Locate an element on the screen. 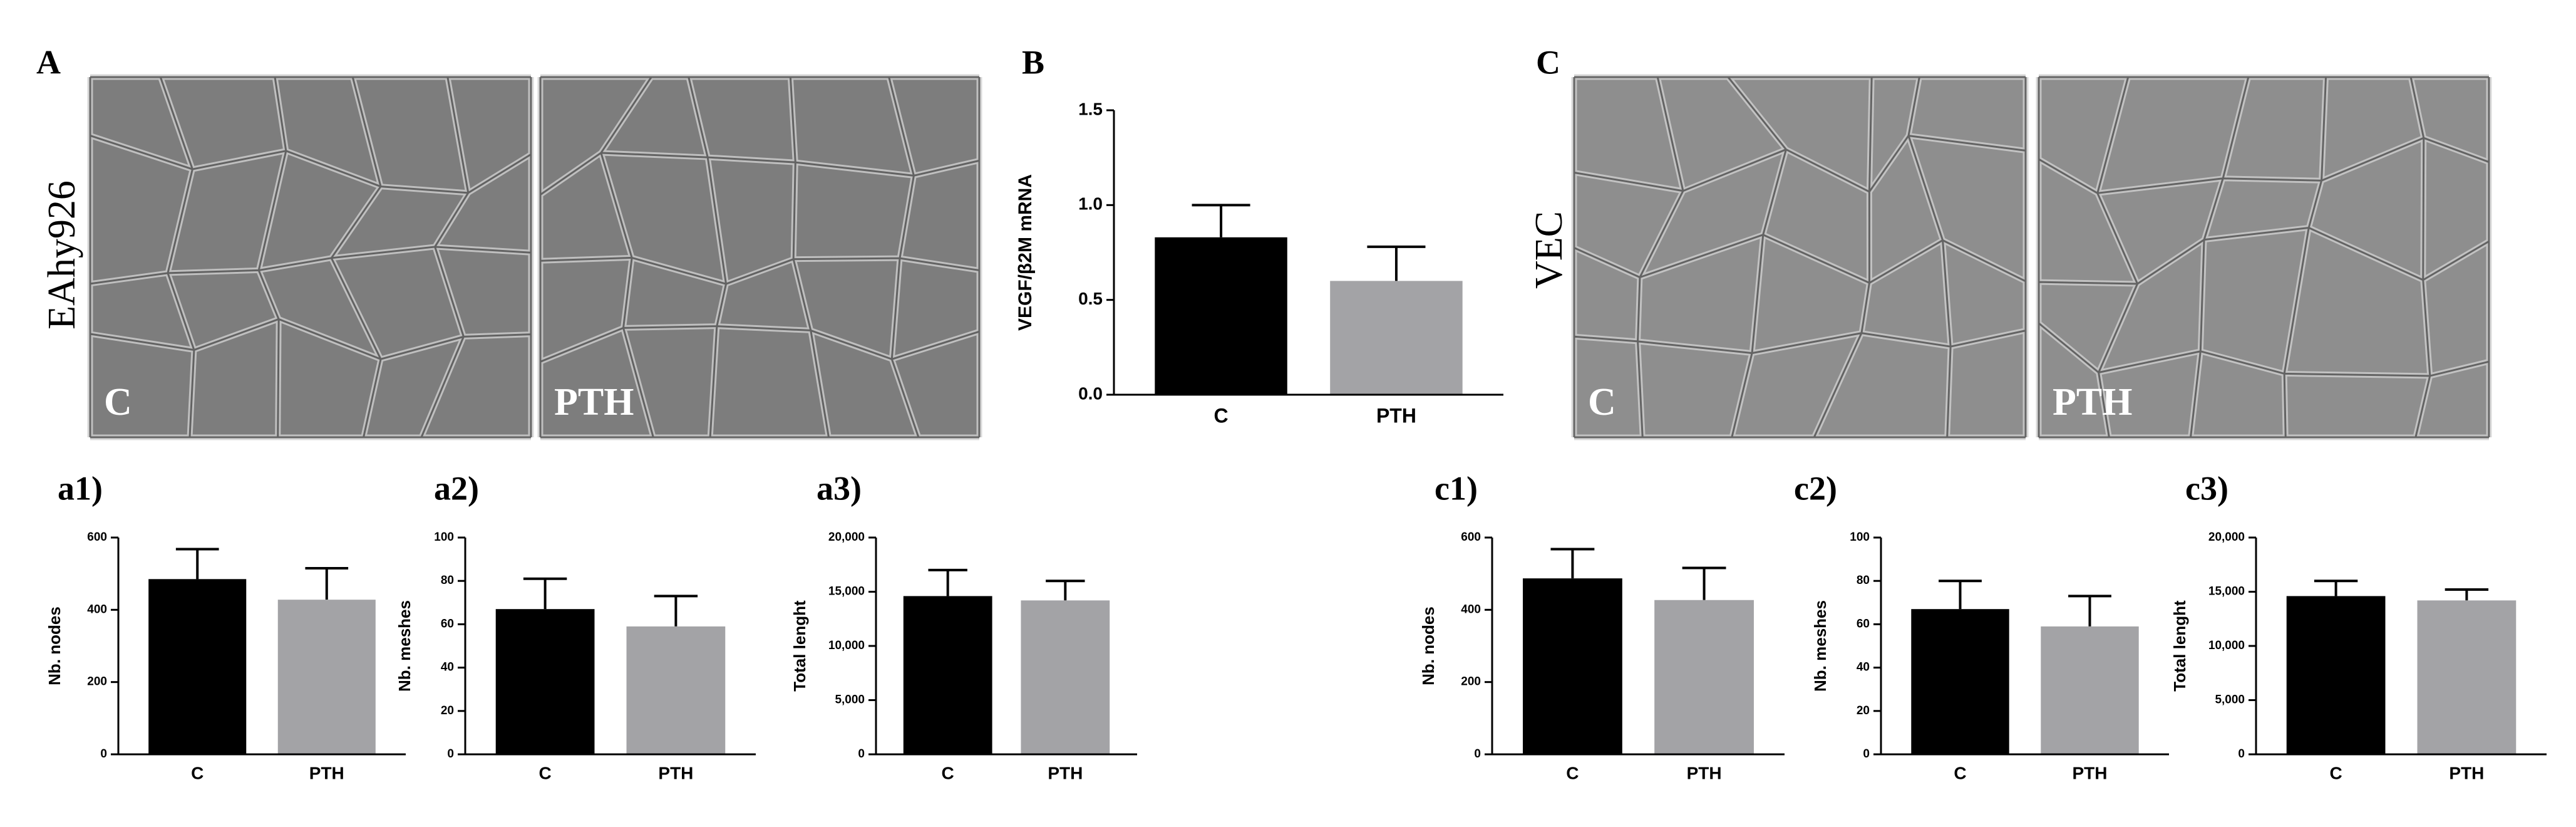 The image size is (2576, 827). panel-label: a1) is located at coordinates (80, 488).